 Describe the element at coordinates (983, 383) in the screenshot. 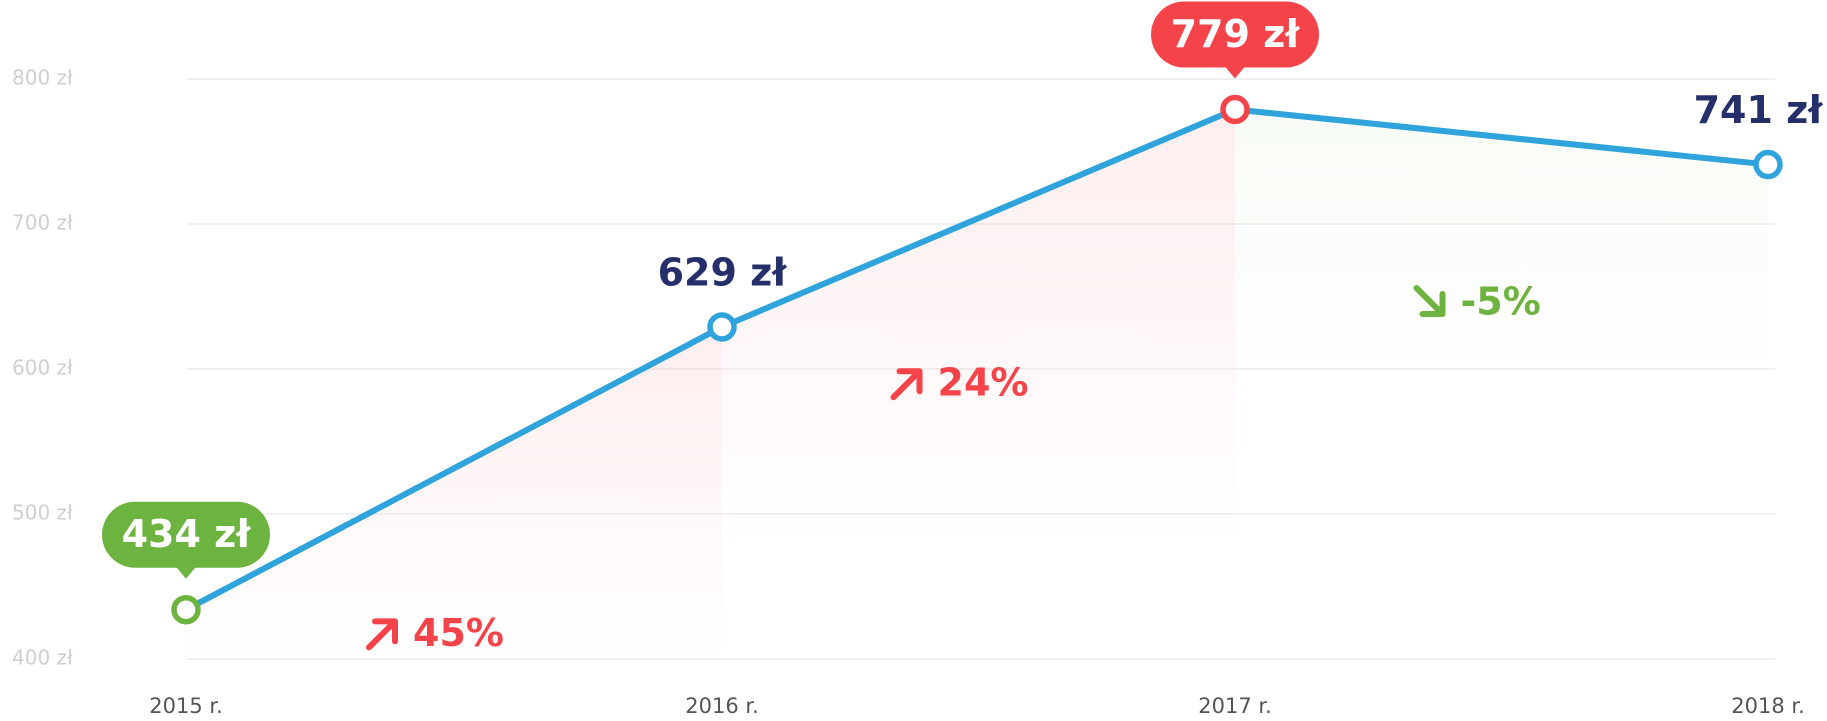

I see `change-label: 24%` at that location.